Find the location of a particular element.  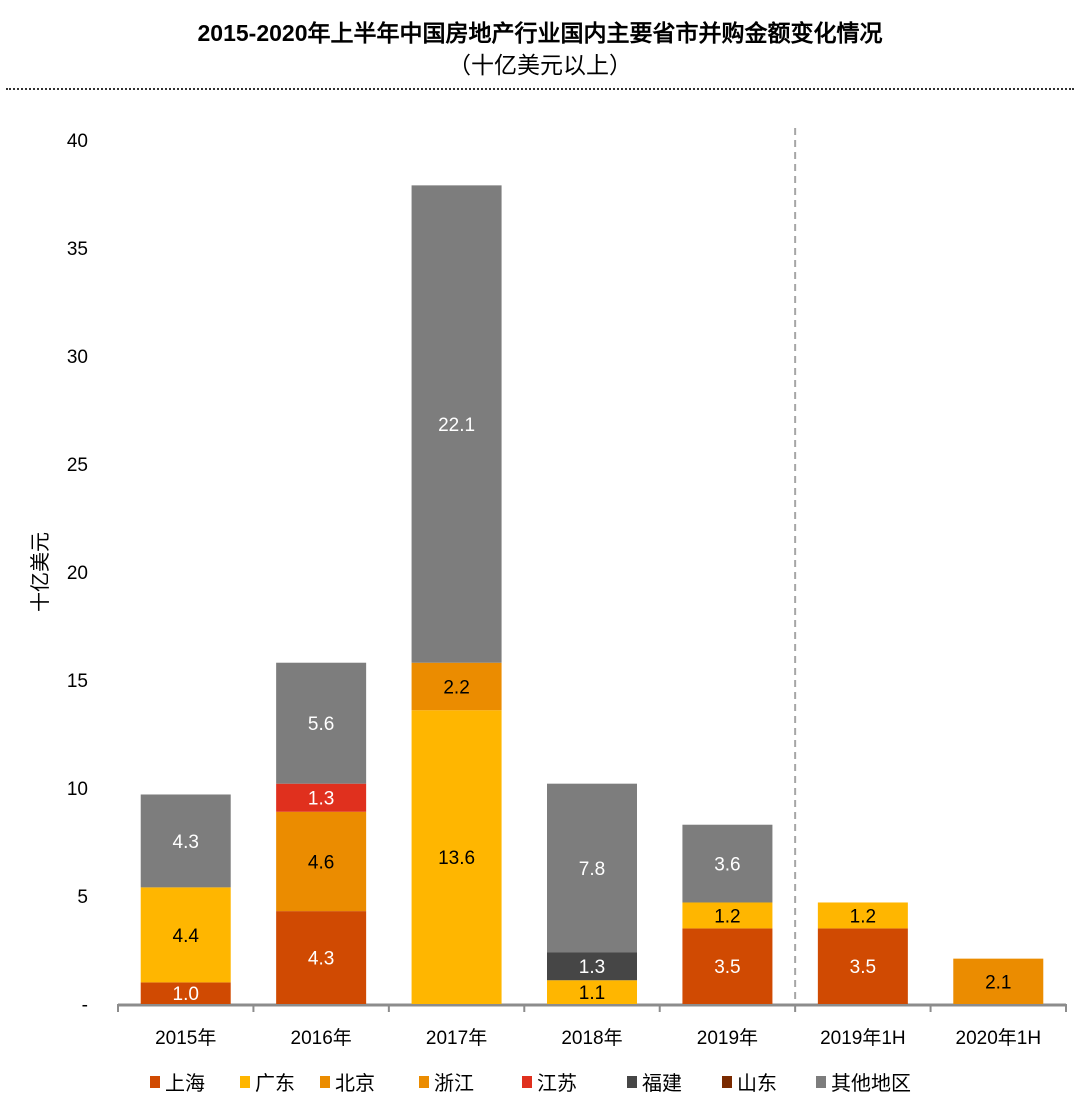

y-tick-label: 30 is located at coordinates (77, 357).